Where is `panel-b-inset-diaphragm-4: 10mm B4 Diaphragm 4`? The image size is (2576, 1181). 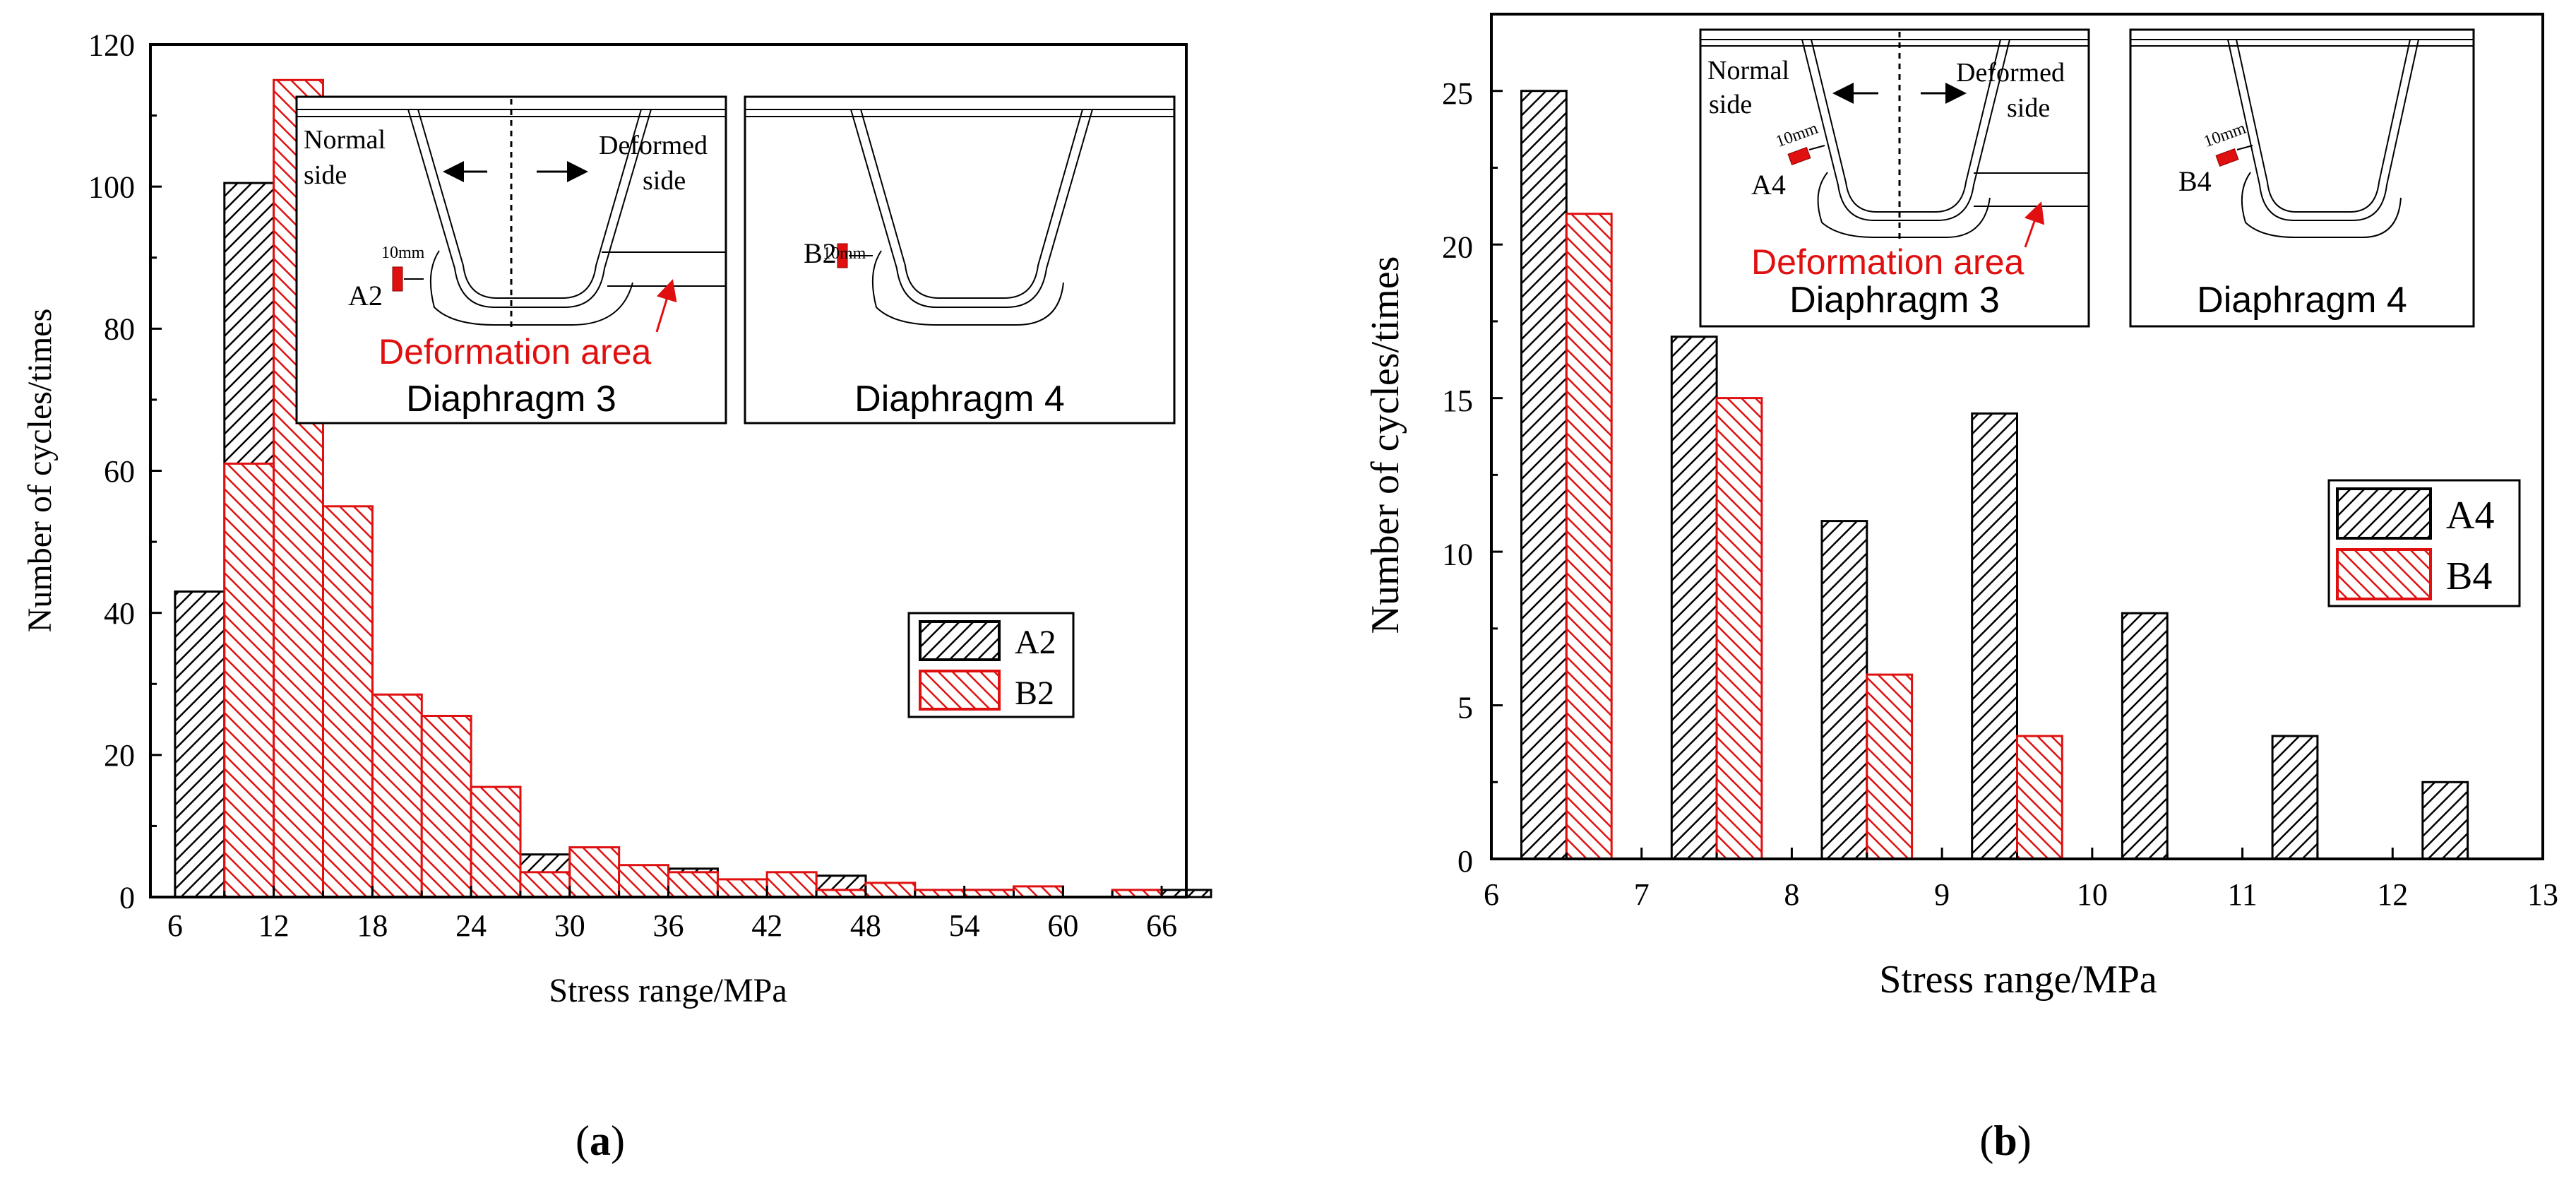 panel-b-inset-diaphragm-4: 10mm B4 Diaphragm 4 is located at coordinates (2302, 178).